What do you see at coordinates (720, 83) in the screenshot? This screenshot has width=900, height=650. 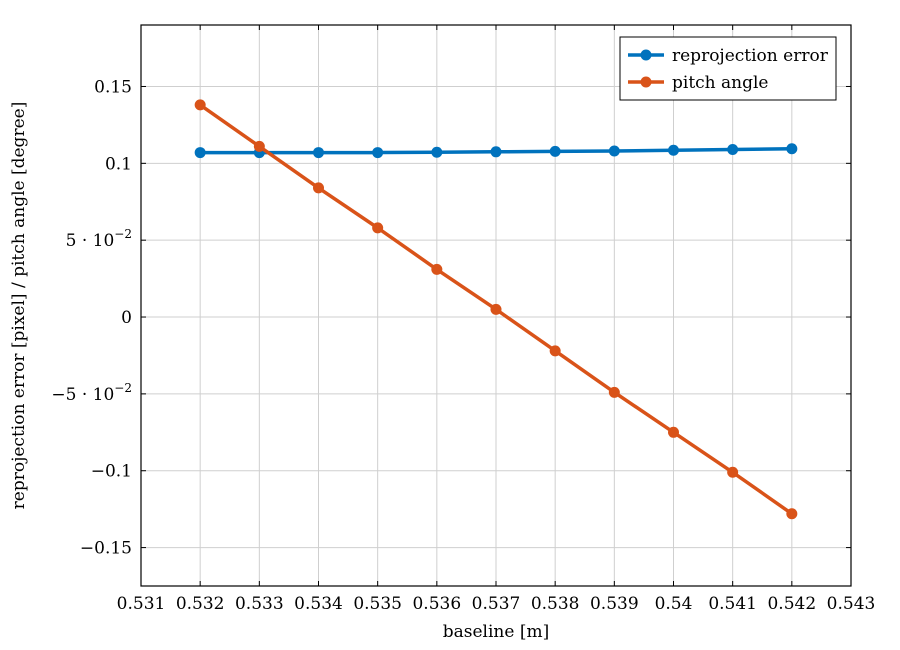 I see `legend-label: pitch angle` at bounding box center [720, 83].